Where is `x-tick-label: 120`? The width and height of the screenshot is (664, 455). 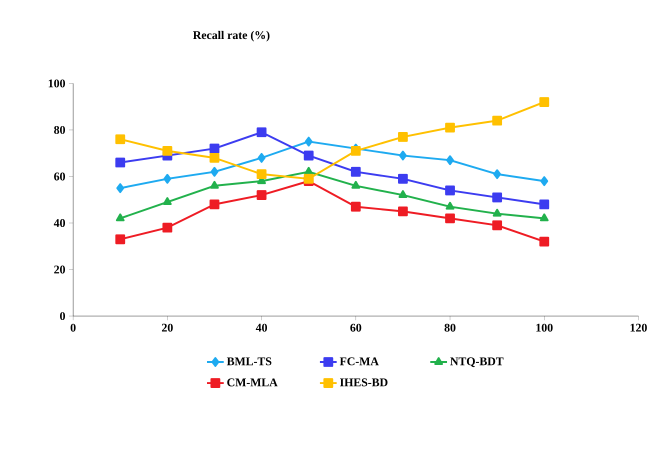
x-tick-label: 120 is located at coordinates (638, 328).